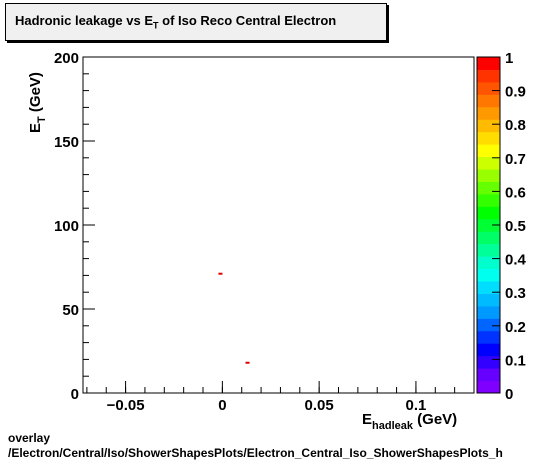 This screenshot has height=462, width=546. I want to click on colorbar-tick-label: 0.6, so click(515, 192).